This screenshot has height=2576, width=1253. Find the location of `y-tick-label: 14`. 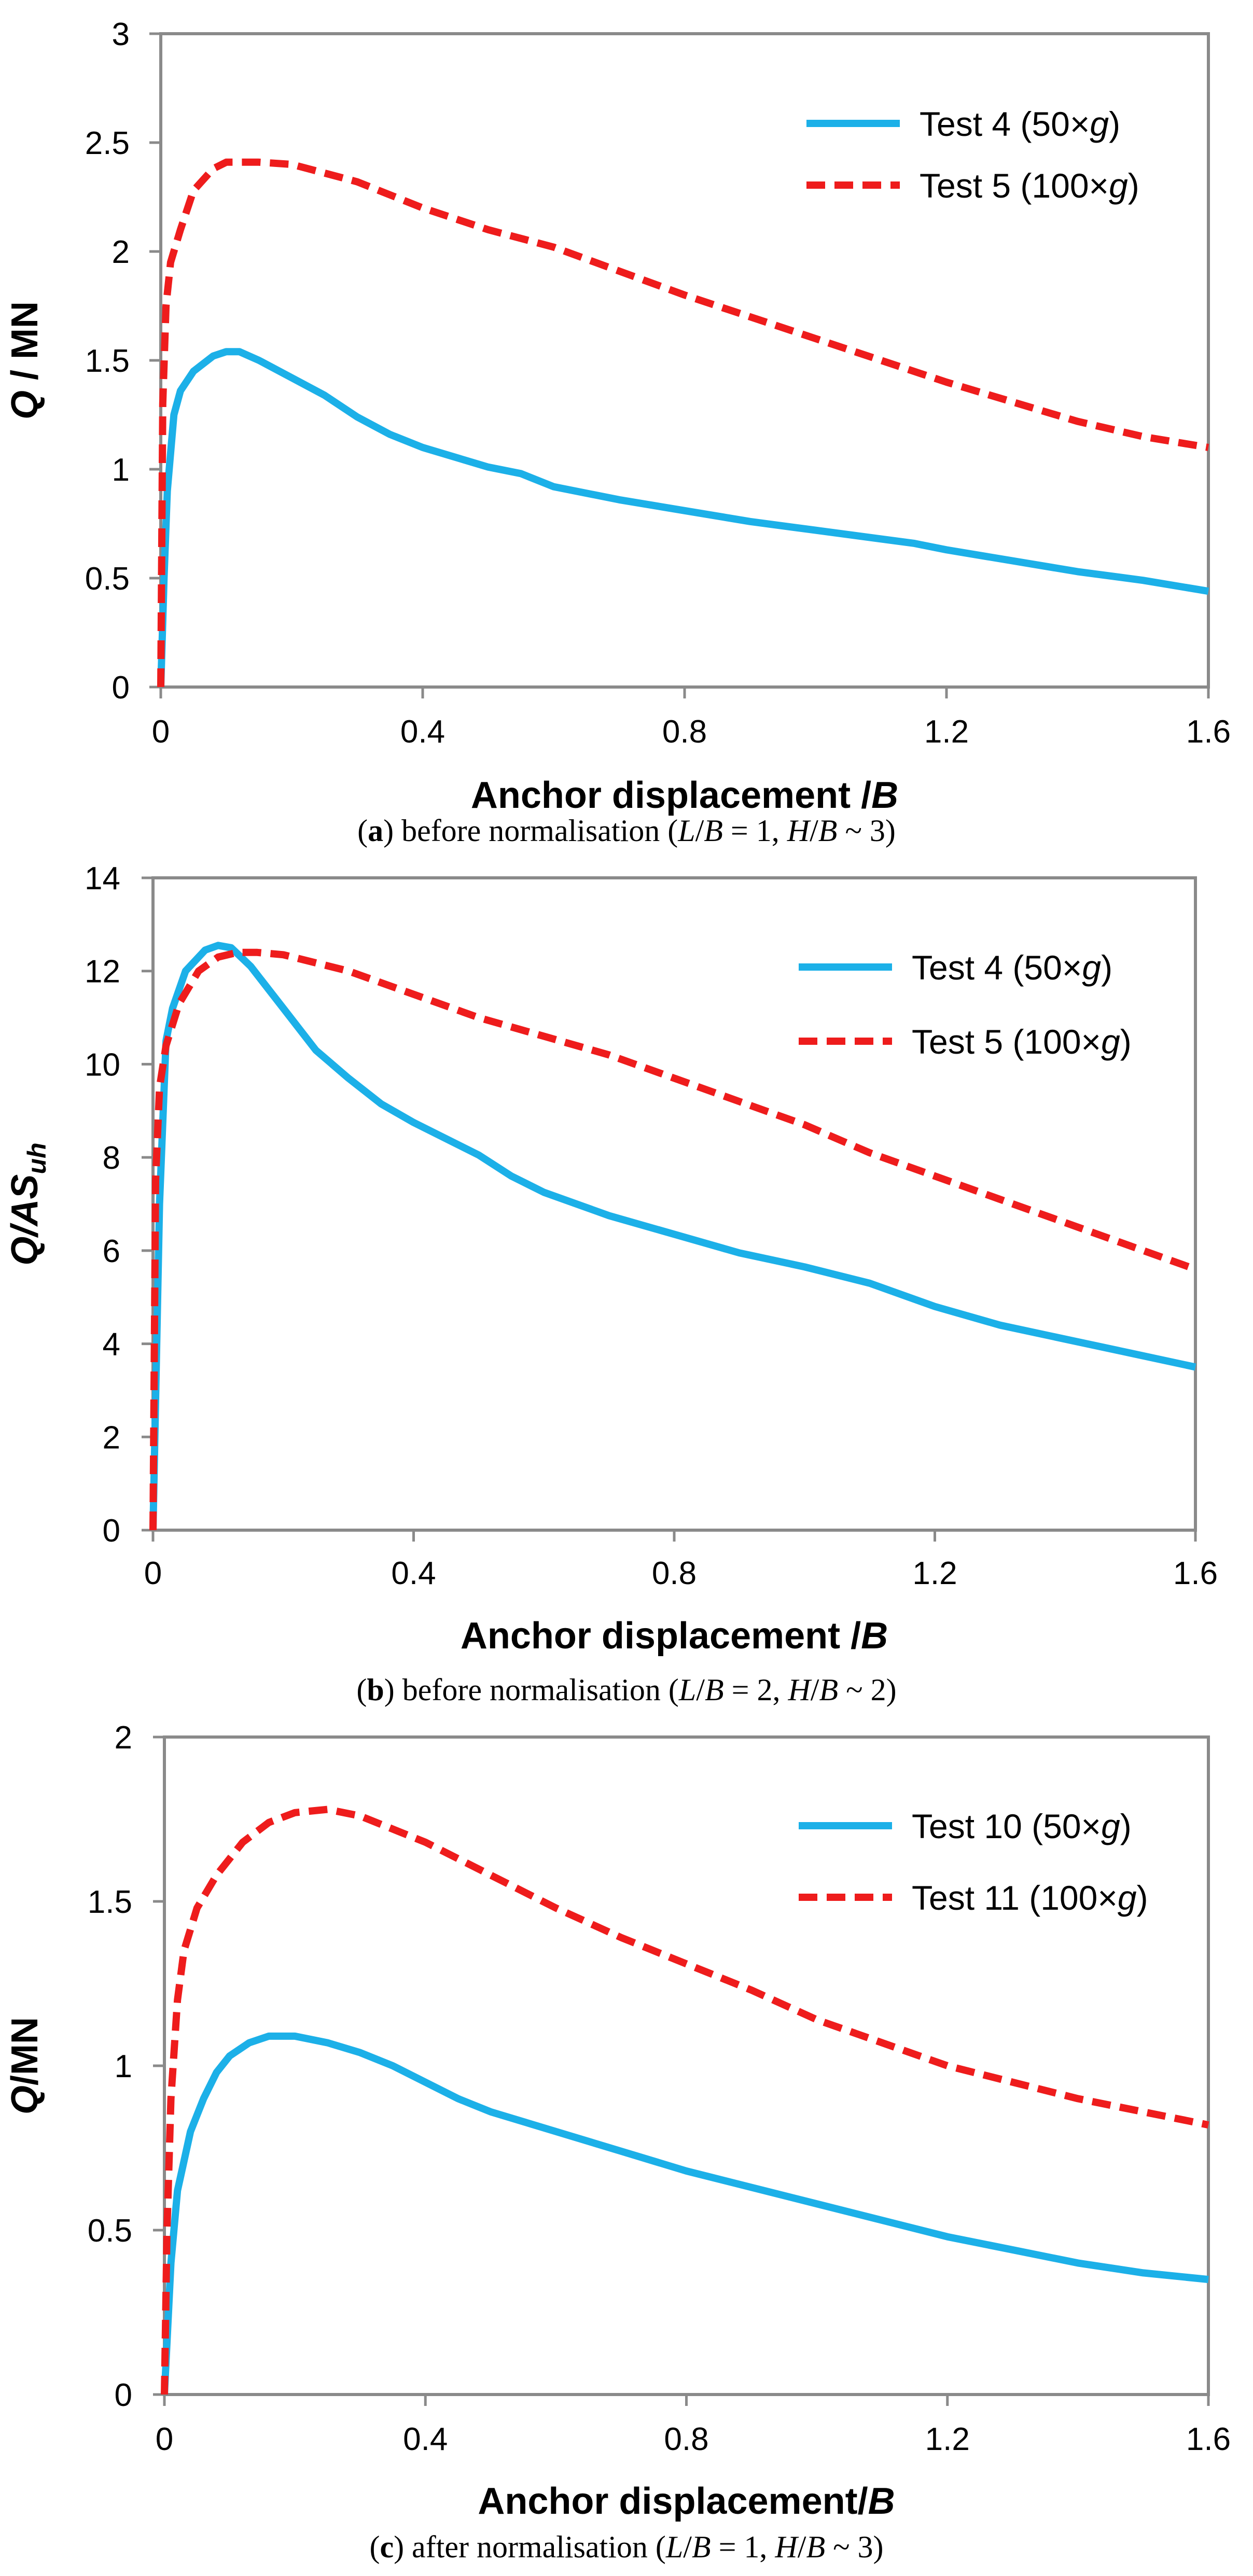

y-tick-label: 14 is located at coordinates (103, 879).